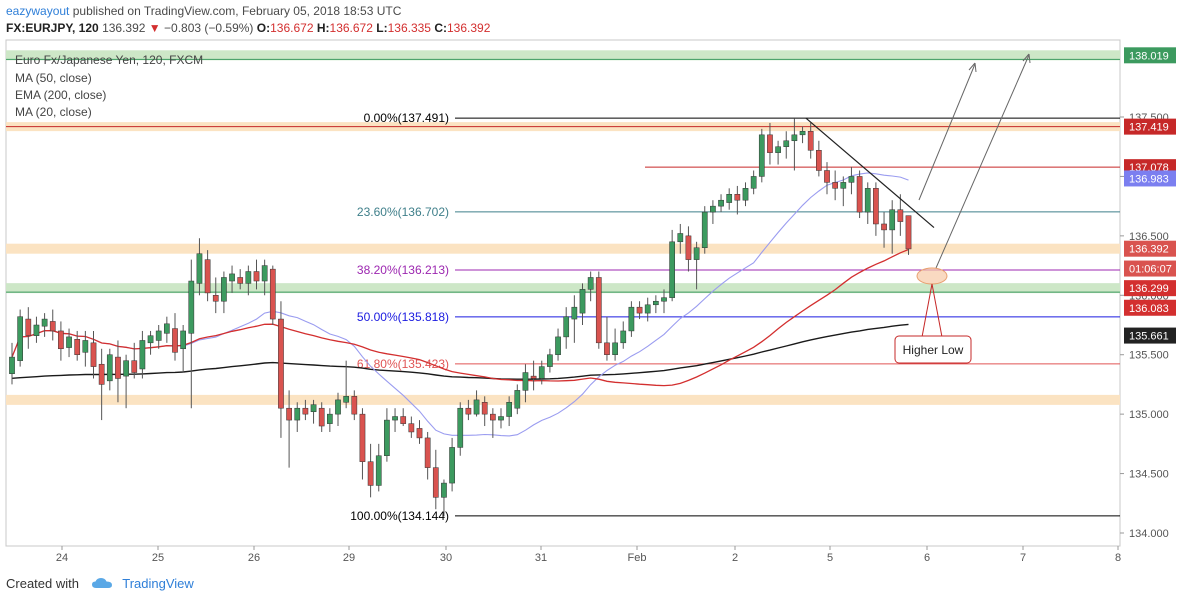 This screenshot has height=602, width=1182. I want to click on fib-level-label: 50.00%(135.818), so click(403, 317).